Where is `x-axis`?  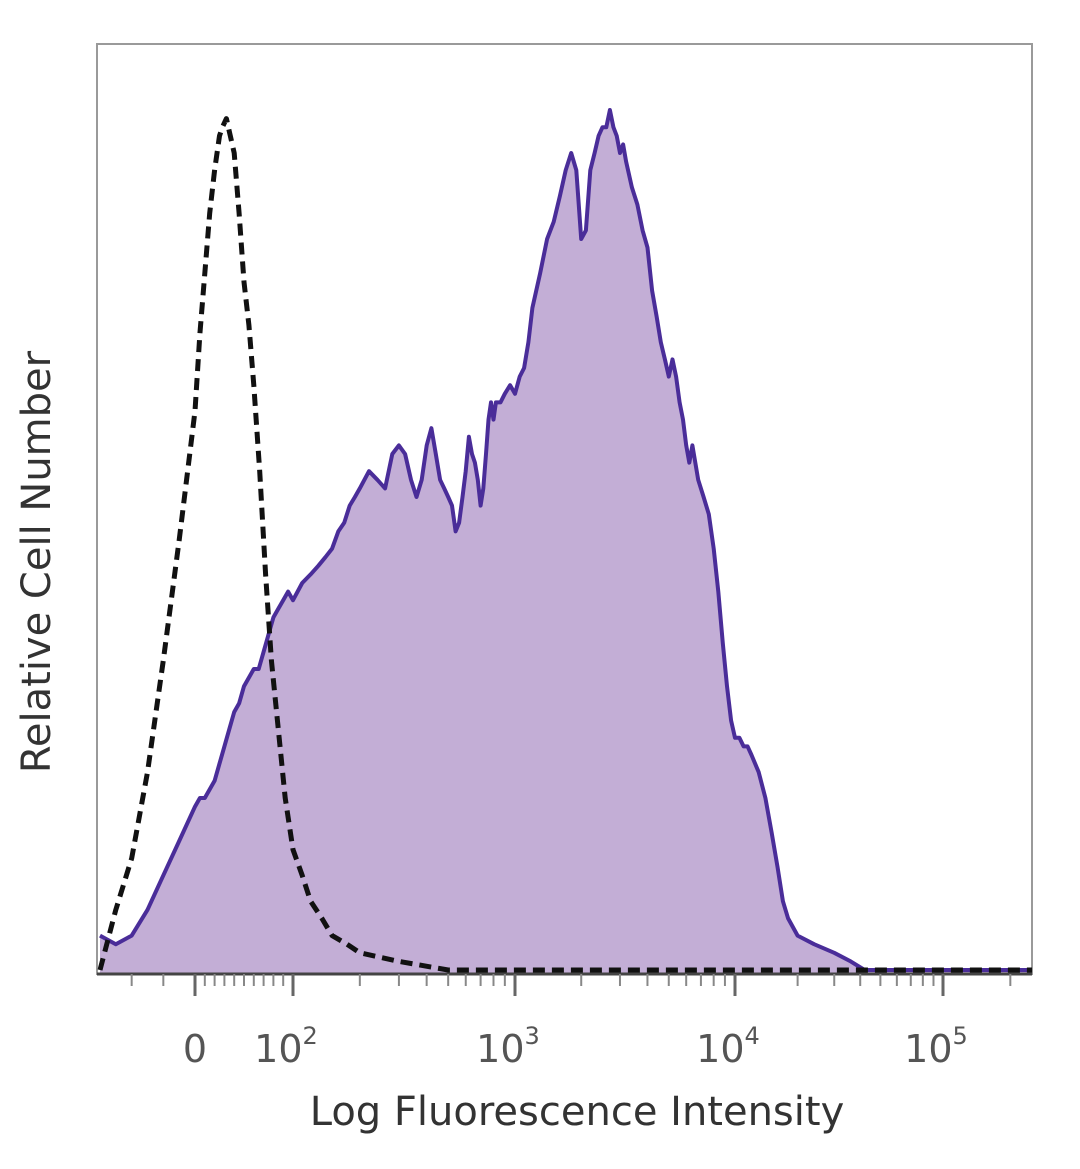
x-axis is located at coordinates (564, 984).